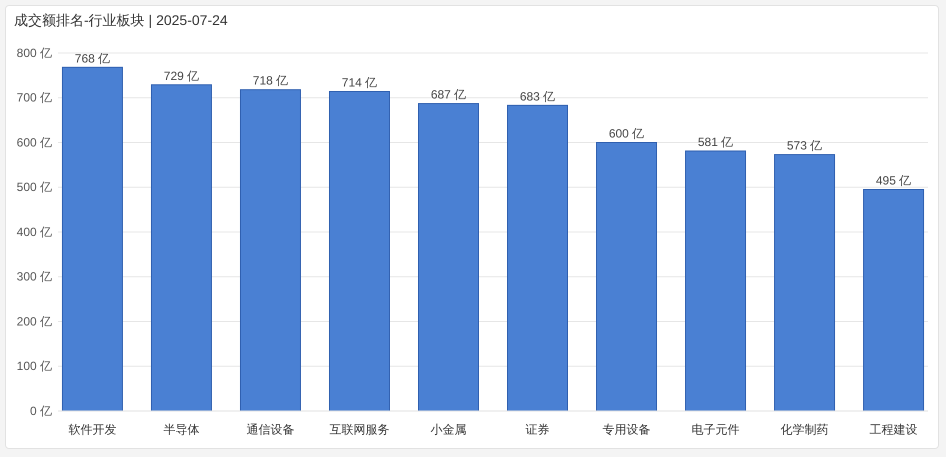 This screenshot has height=457, width=946. What do you see at coordinates (41, 411) in the screenshot?
I see `y-tick-label: 0 亿` at bounding box center [41, 411].